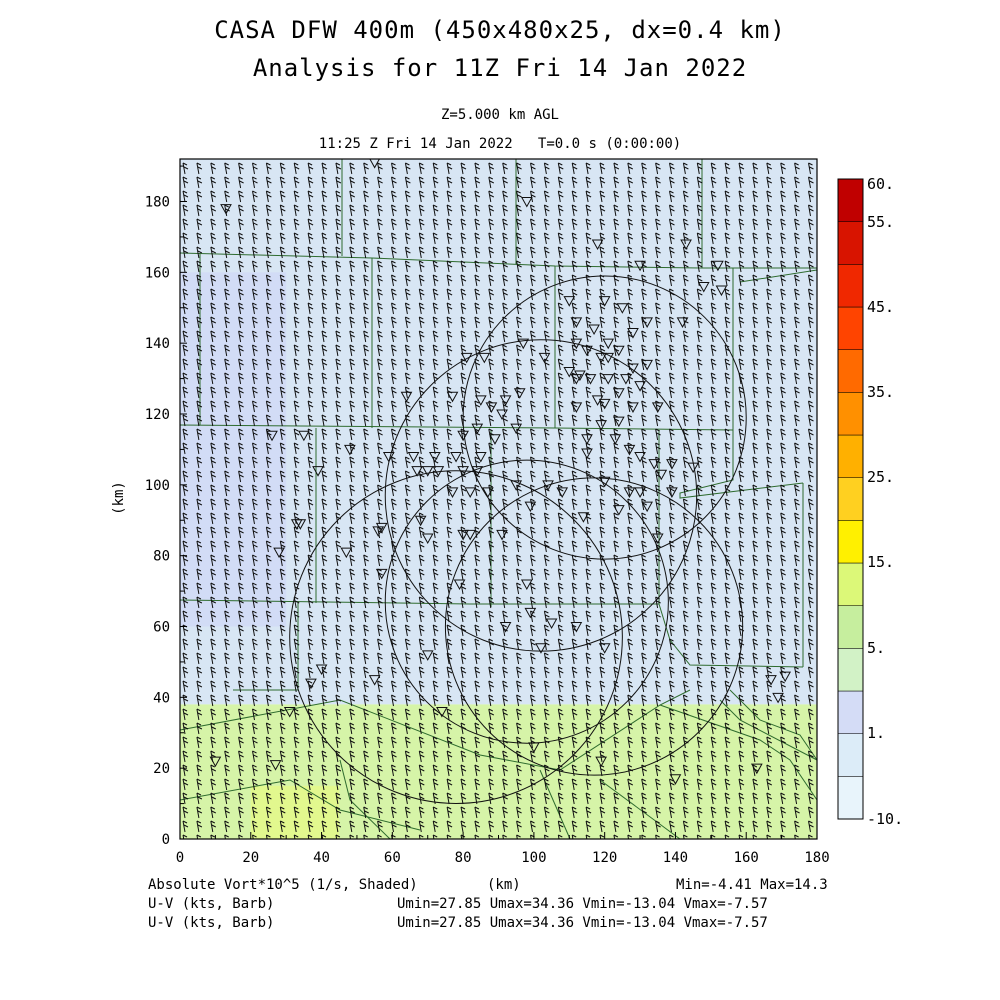 The width and height of the screenshot is (1000, 1000). What do you see at coordinates (161, 628) in the screenshot?
I see `y-tick-label: 60` at bounding box center [161, 628].